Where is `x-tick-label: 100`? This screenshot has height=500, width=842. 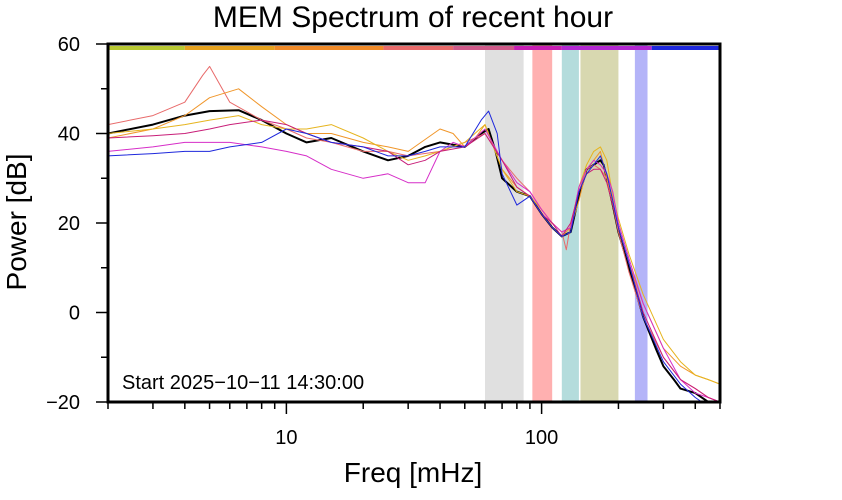
x-tick-label: 100 is located at coordinates (541, 438).